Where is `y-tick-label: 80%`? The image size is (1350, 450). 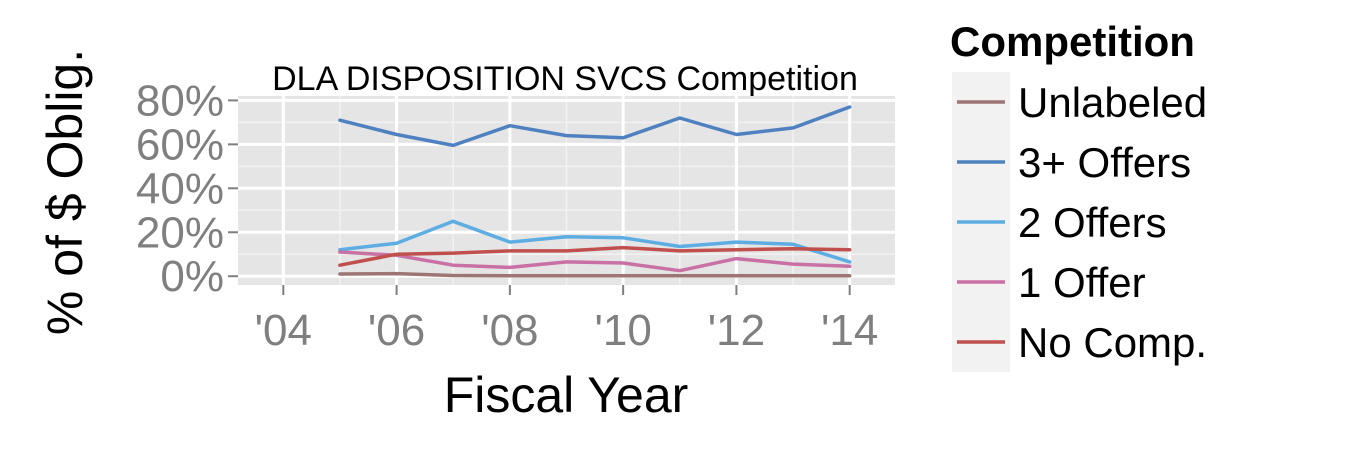
y-tick-label: 80% is located at coordinates (180, 100).